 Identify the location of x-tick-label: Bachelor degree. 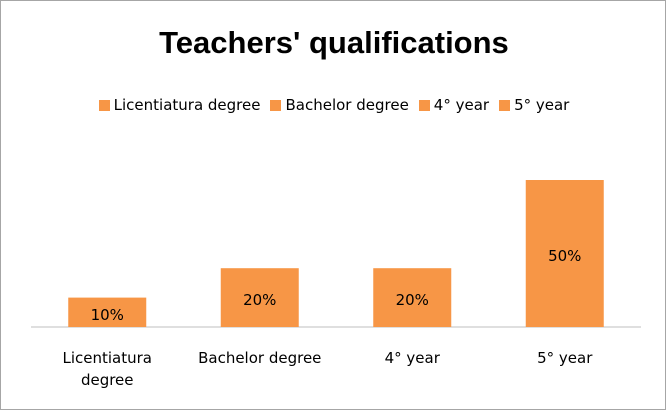
(260, 358).